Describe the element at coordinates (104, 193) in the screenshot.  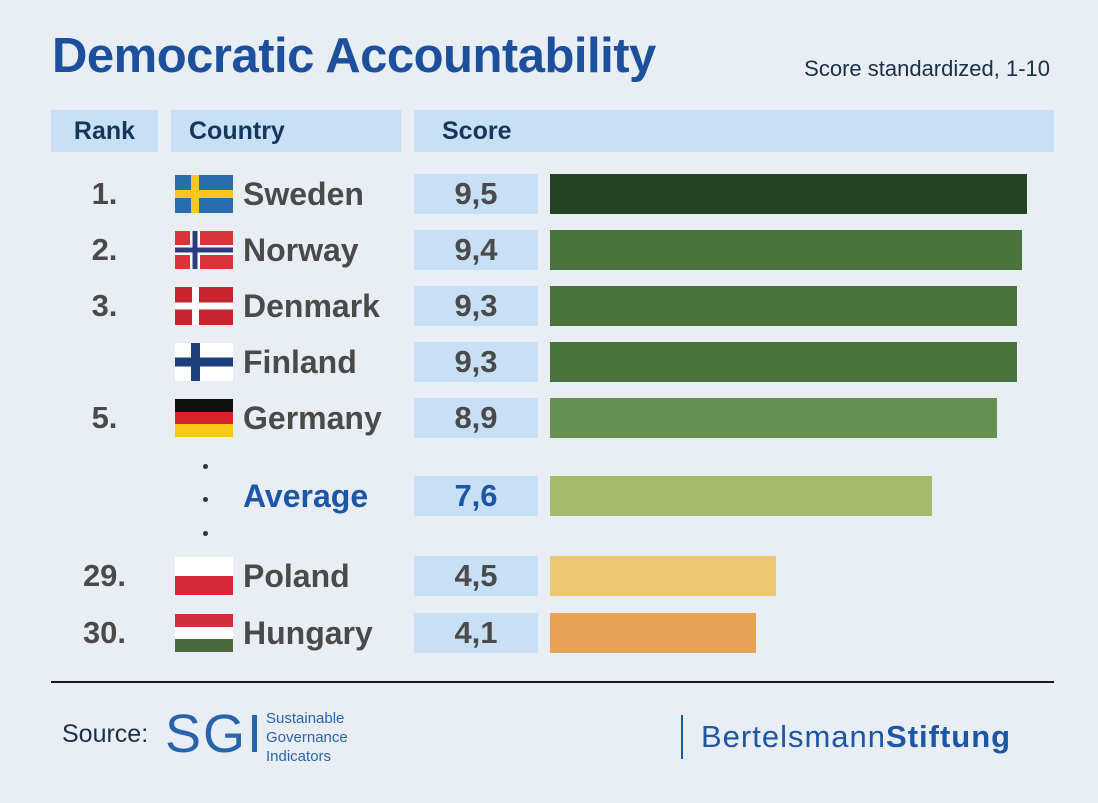
I see `rank-label: 1.` at that location.